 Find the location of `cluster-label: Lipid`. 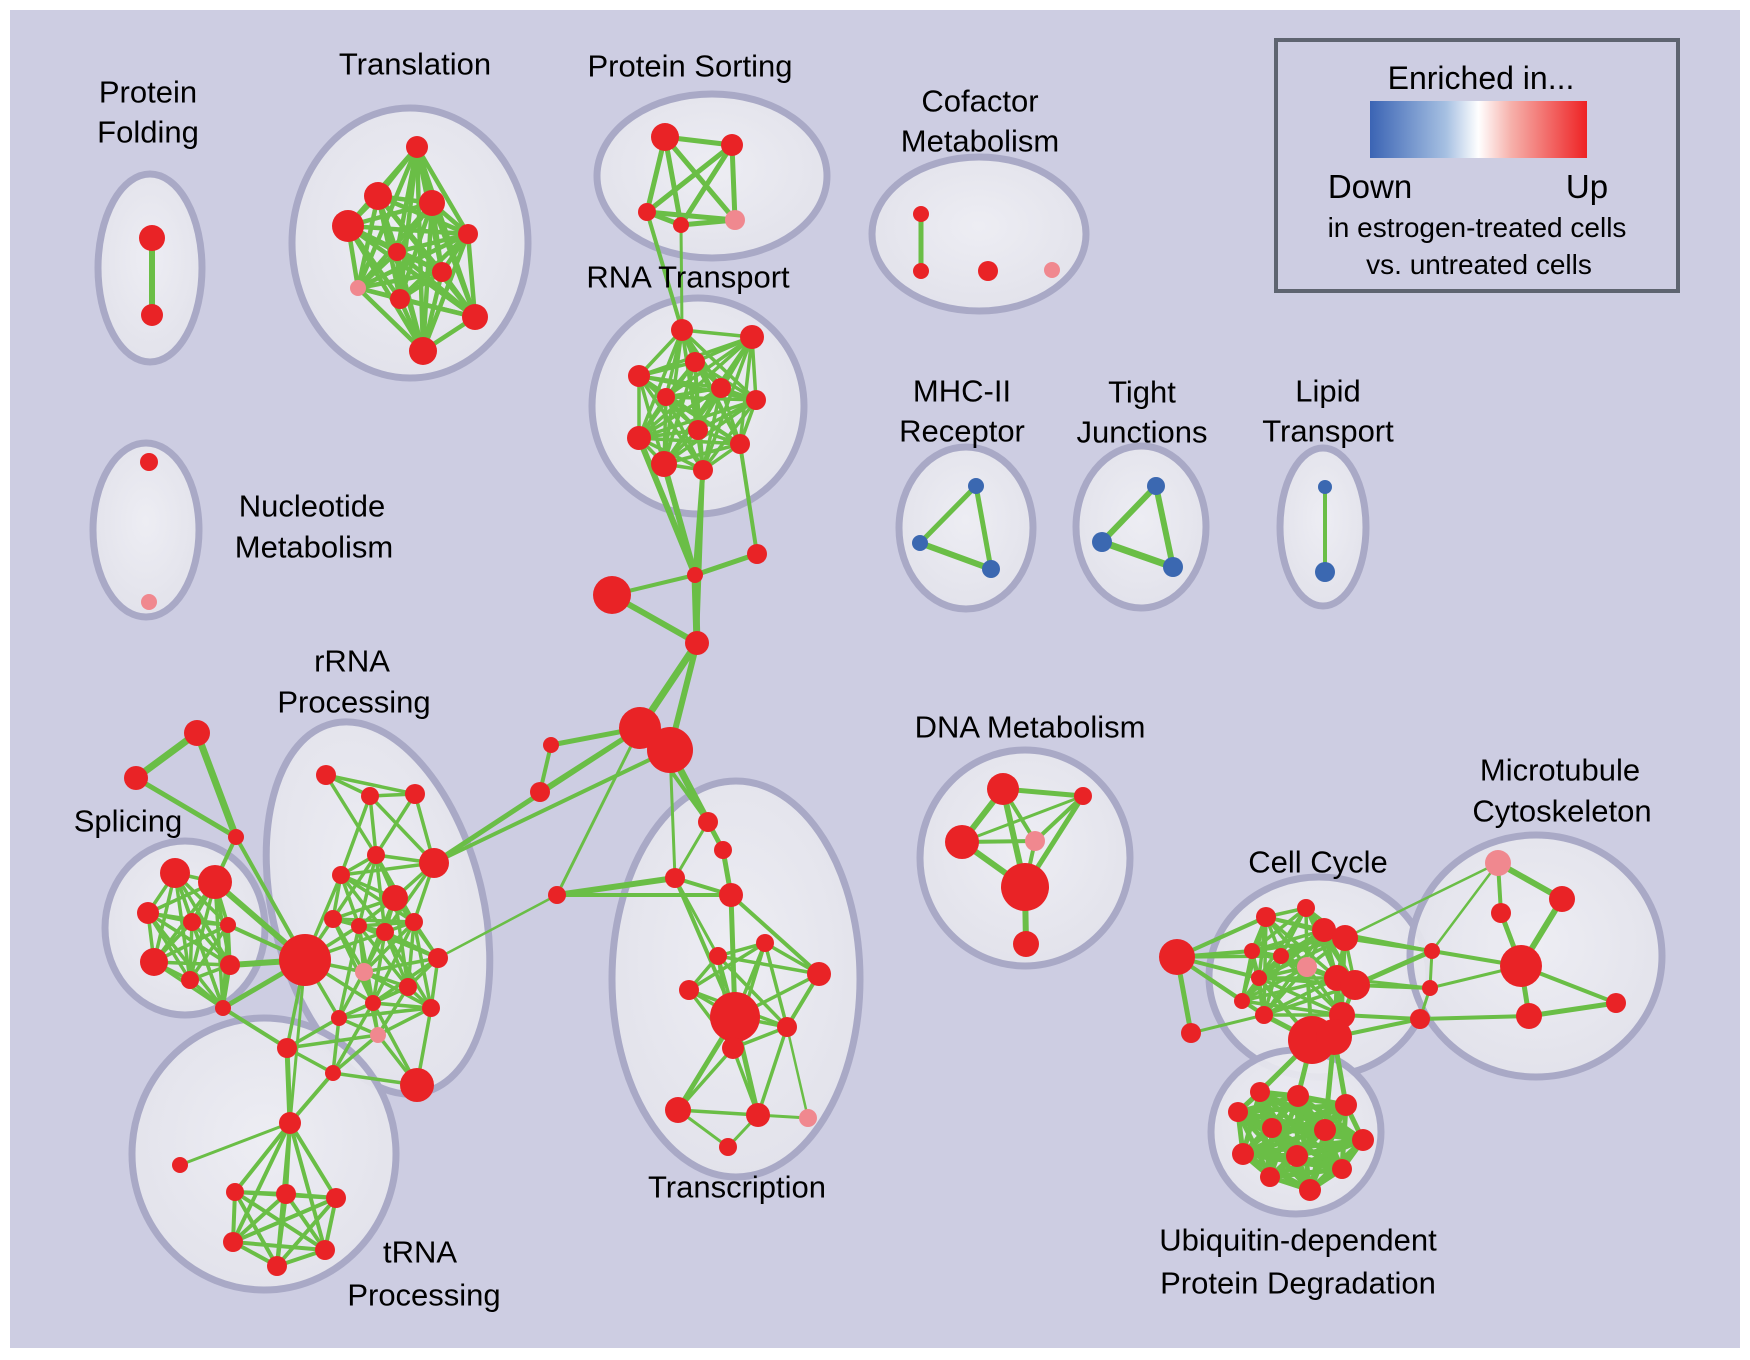

cluster-label: Lipid is located at coordinates (1328, 391).